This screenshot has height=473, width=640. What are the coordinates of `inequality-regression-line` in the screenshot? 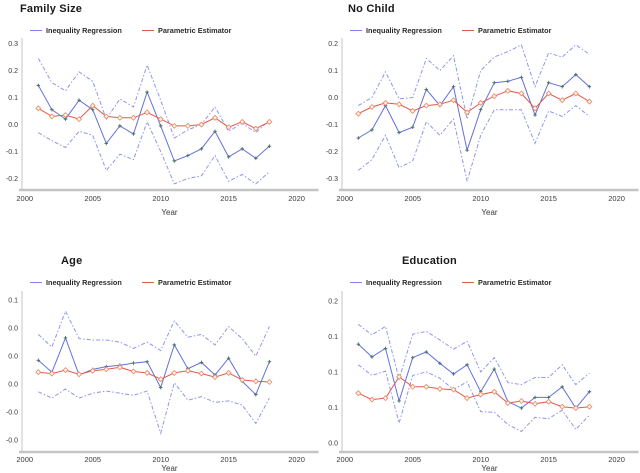 It's located at (473, 376).